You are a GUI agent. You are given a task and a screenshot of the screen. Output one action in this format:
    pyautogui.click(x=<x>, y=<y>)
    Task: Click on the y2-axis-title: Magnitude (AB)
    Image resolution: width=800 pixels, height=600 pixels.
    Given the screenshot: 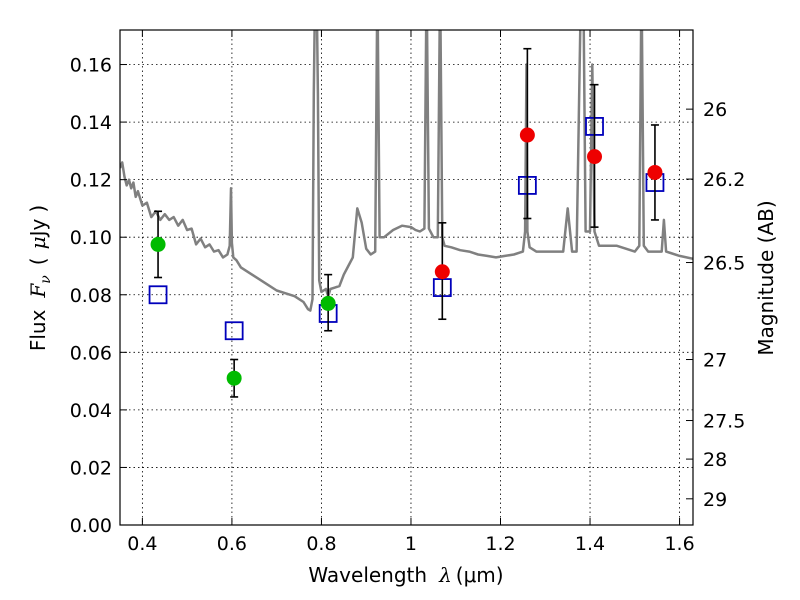 What is the action you would take?
    pyautogui.click(x=766, y=277)
    